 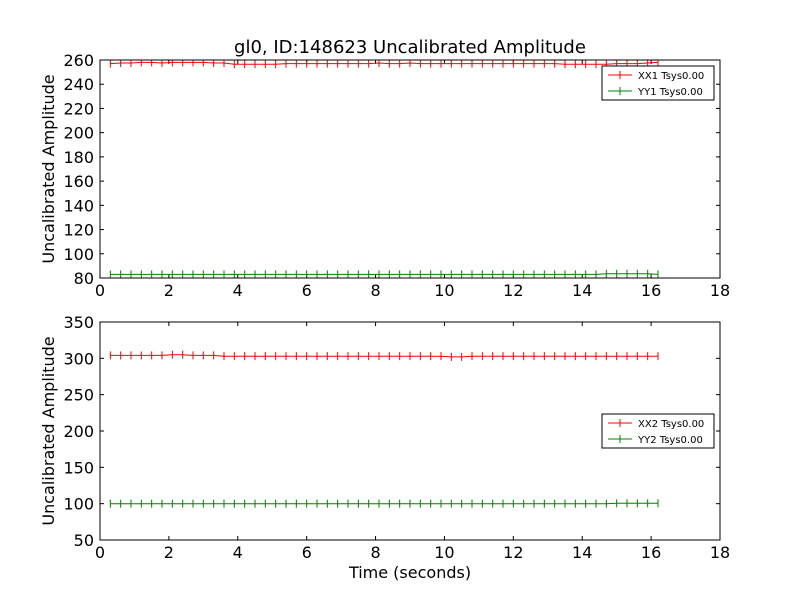 What do you see at coordinates (410, 47) in the screenshot?
I see `figure-title: gl0, ID:148623 Uncalibrated Amplitude` at bounding box center [410, 47].